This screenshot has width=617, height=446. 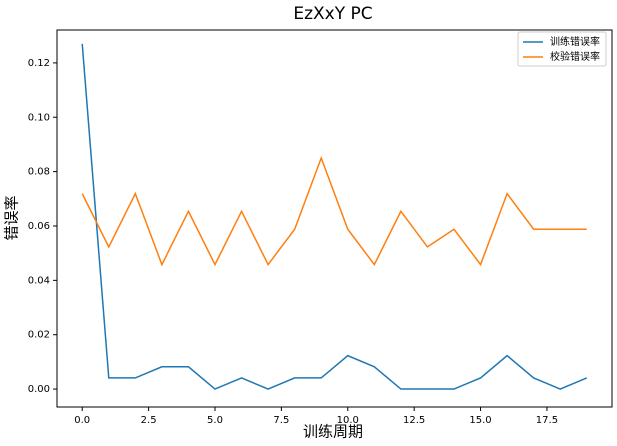 What do you see at coordinates (575, 41) in the screenshot?
I see `legend-label: 训练错误率` at bounding box center [575, 41].